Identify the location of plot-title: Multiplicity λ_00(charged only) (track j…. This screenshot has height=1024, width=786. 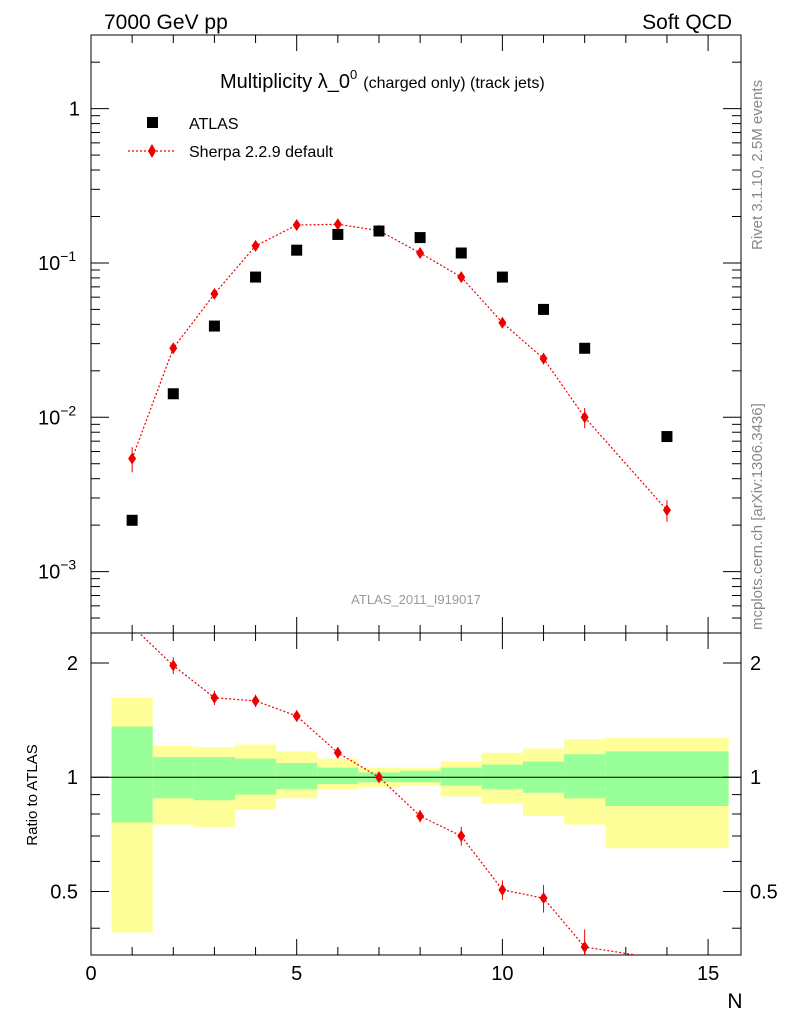
(382, 80).